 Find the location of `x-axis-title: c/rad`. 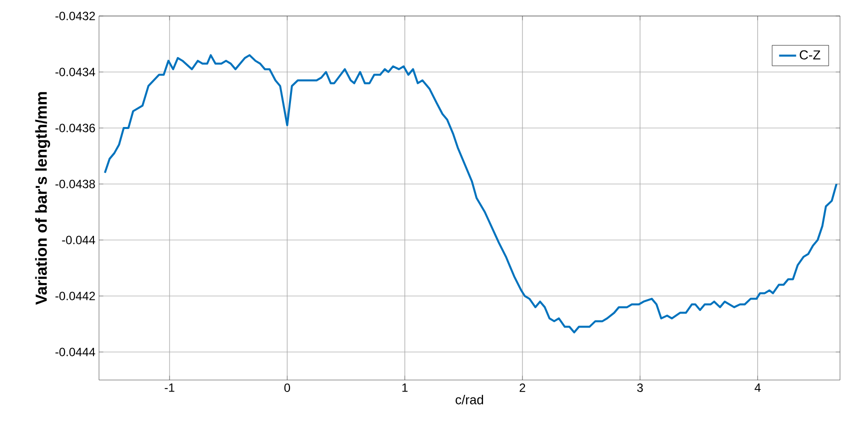

x-axis-title: c/rad is located at coordinates (470, 399).